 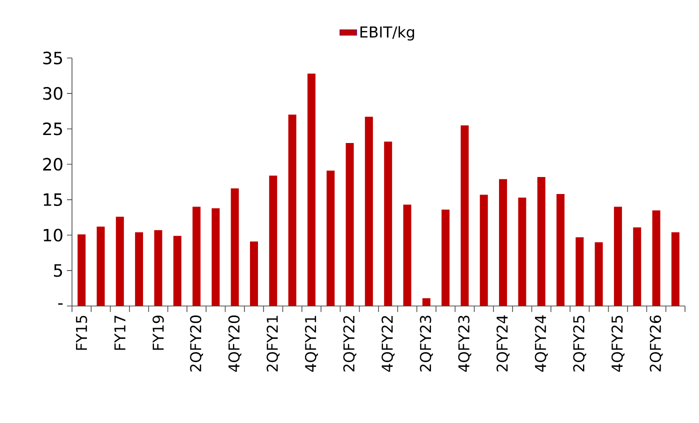 What do you see at coordinates (53, 235) in the screenshot?
I see `y-tick-label: 10` at bounding box center [53, 235].